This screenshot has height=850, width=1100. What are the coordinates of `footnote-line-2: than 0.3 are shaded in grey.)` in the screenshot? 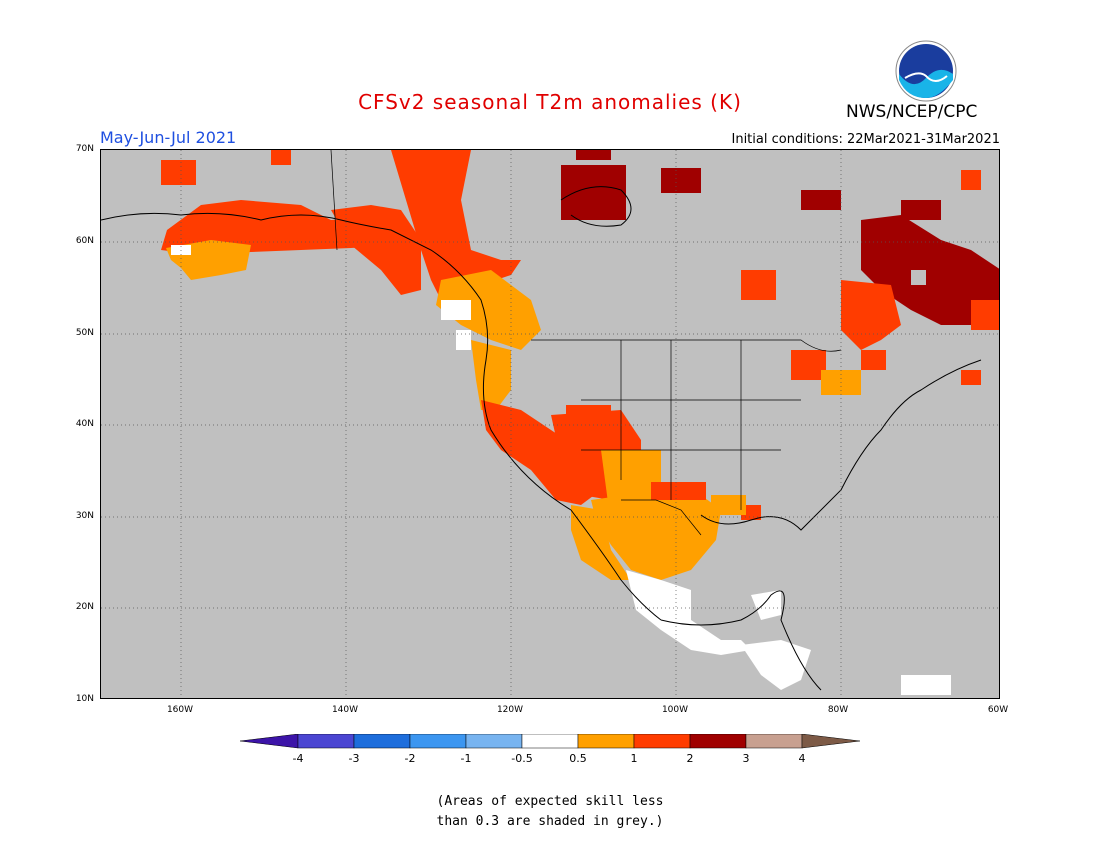 It's located at (550, 821).